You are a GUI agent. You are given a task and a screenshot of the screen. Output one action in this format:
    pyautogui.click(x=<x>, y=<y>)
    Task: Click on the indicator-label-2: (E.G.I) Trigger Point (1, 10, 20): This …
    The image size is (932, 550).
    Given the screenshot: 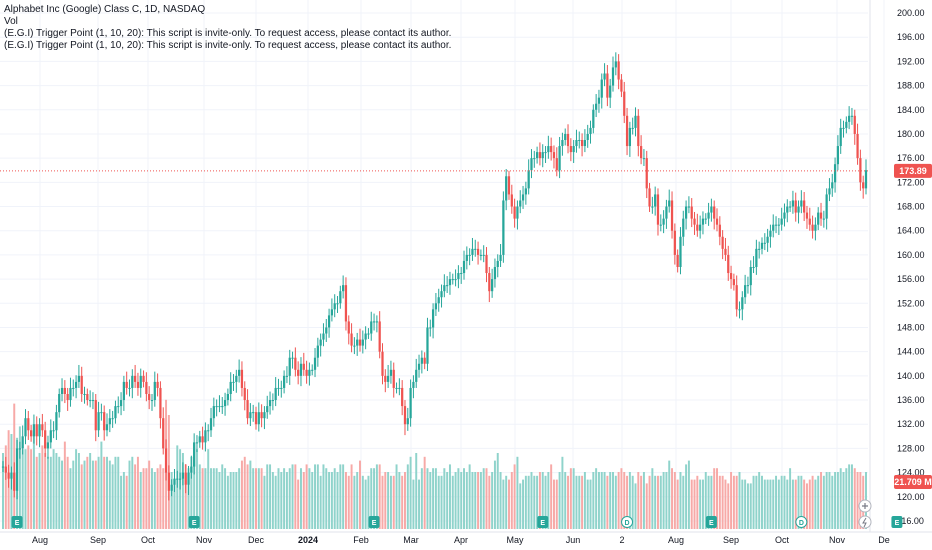 What is the action you would take?
    pyautogui.click(x=228, y=45)
    